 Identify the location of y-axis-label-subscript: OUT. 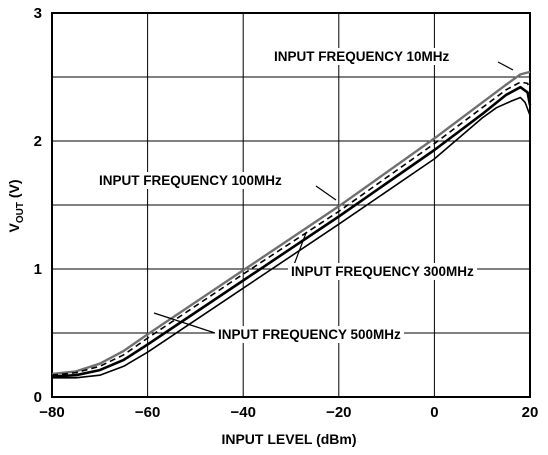
(20, 212).